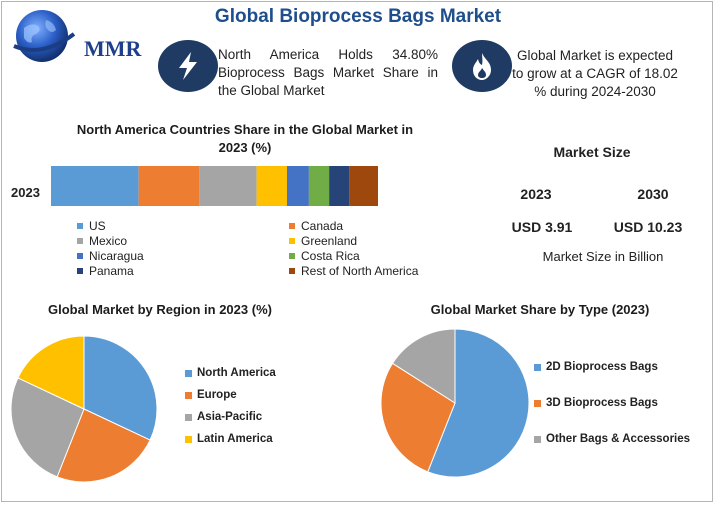 The width and height of the screenshot is (716, 505). Describe the element at coordinates (603, 256) in the screenshot. I see `market-size-note: Market Size in Billion` at that location.